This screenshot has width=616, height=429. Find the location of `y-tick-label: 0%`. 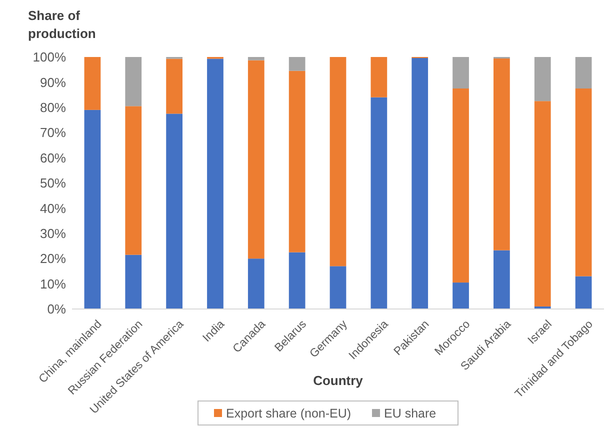

y-tick-label: 0% is located at coordinates (56, 309).